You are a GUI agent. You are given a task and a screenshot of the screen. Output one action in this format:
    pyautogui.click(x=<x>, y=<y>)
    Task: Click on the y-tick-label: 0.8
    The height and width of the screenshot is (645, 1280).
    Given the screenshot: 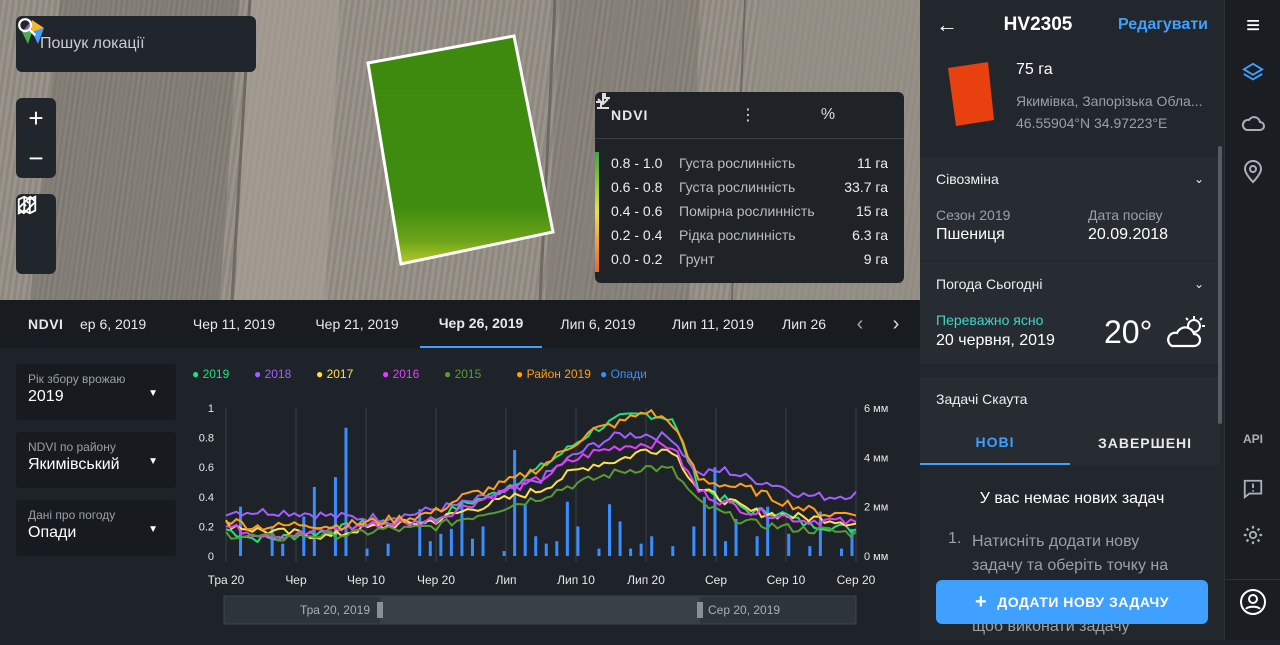 What is the action you would take?
    pyautogui.click(x=206, y=439)
    